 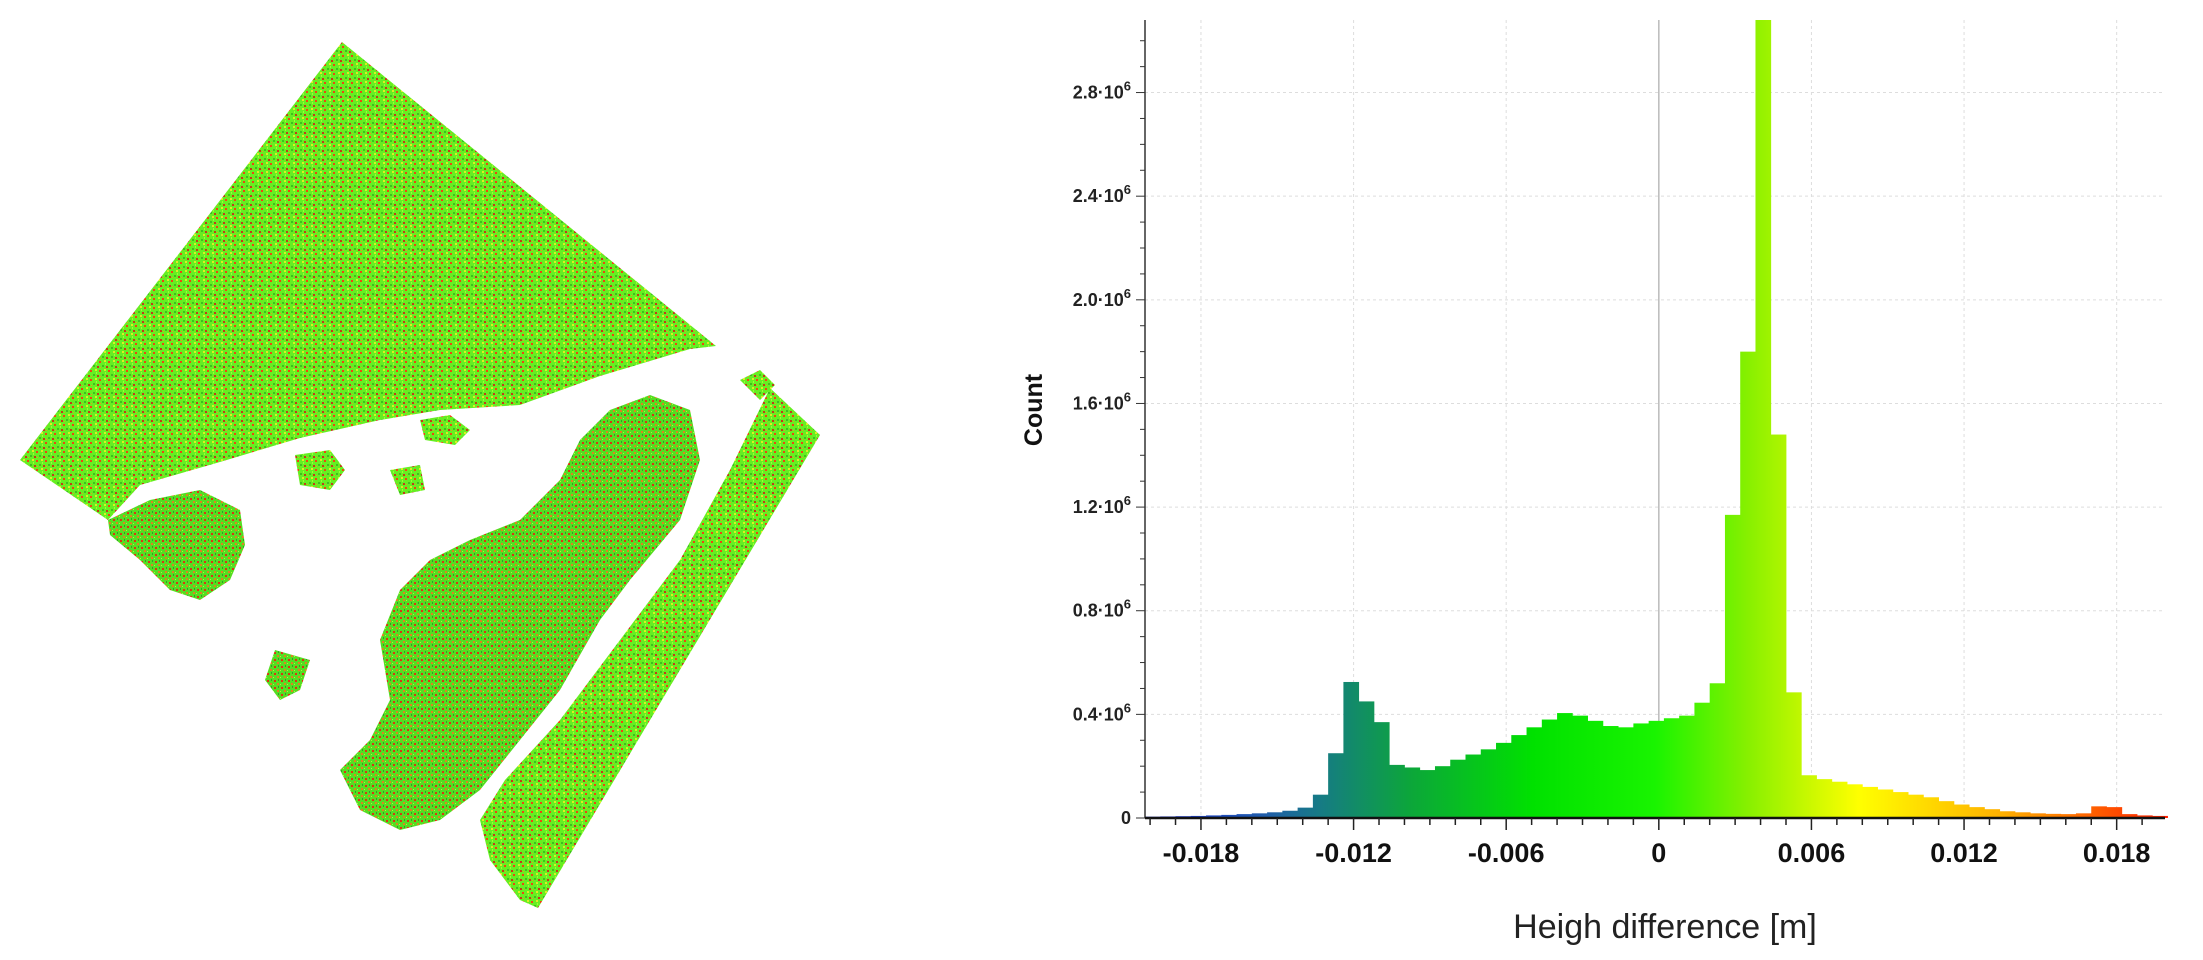 I want to click on y-tick-label: 2.8·10⁶, so click(x=1102, y=91).